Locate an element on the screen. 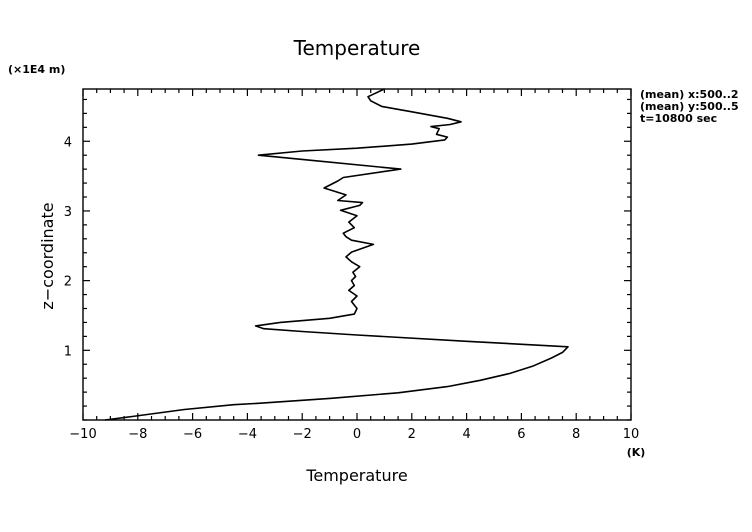 Image resolution: width=752 pixels, height=532 pixels. y-tick-label: 4 is located at coordinates (68, 142).